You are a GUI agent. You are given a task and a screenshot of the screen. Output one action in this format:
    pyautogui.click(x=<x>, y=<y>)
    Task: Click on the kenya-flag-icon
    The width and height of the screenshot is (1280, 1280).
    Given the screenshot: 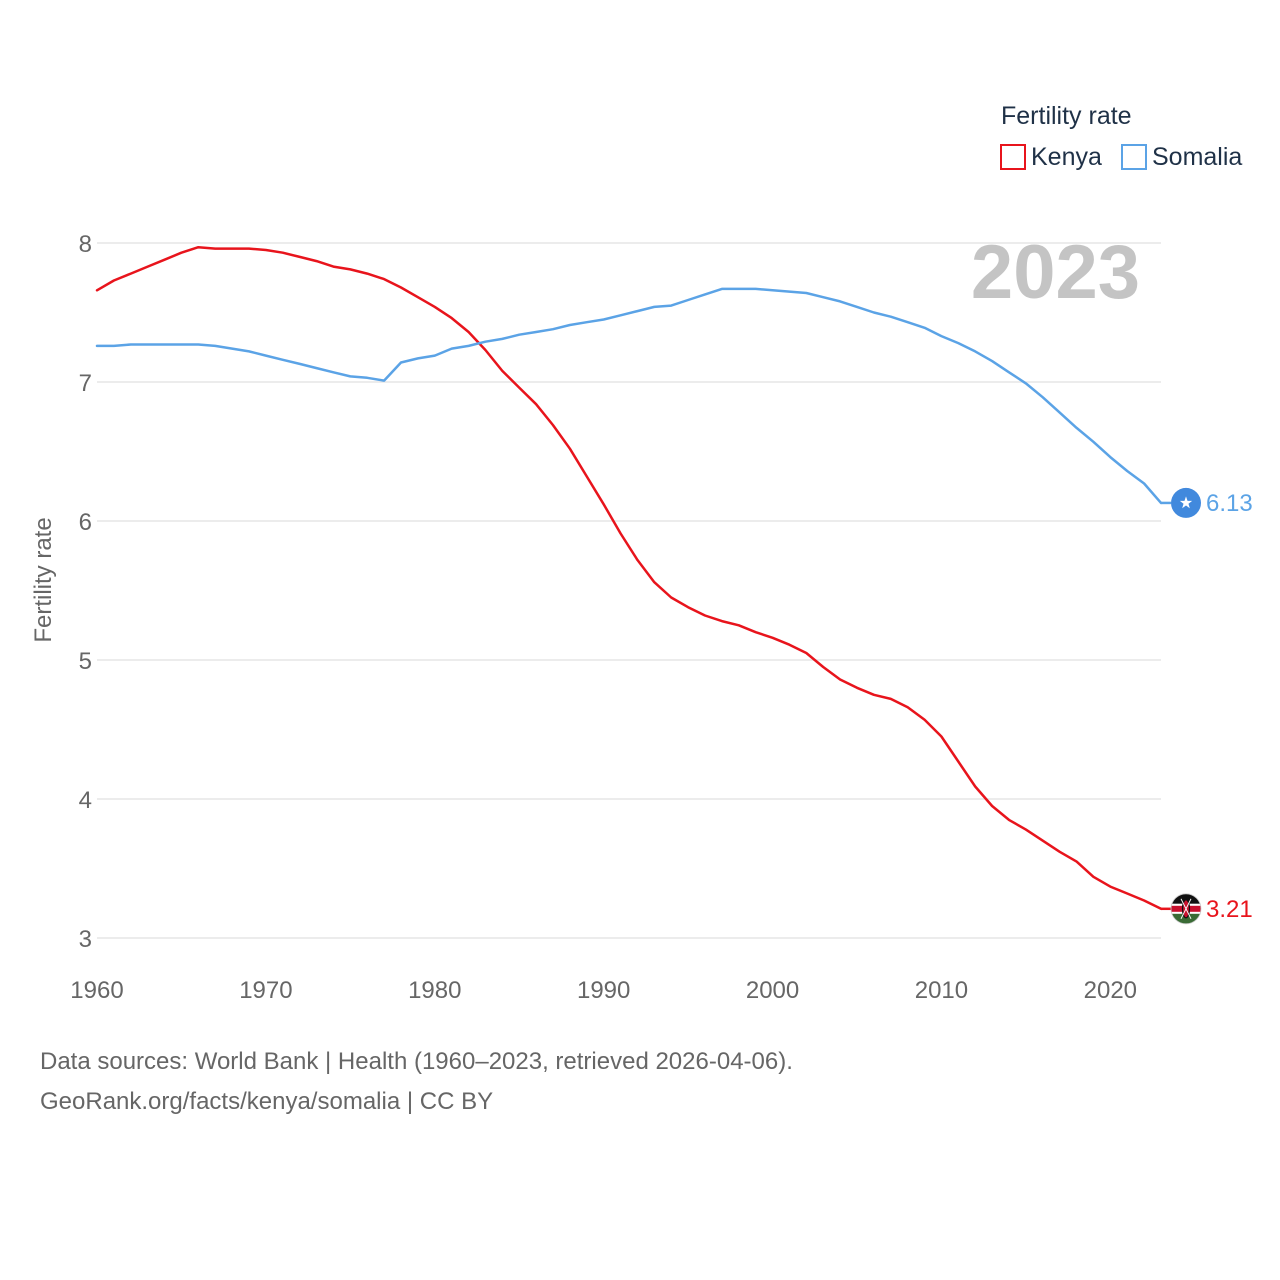 What is the action you would take?
    pyautogui.click(x=1186, y=909)
    